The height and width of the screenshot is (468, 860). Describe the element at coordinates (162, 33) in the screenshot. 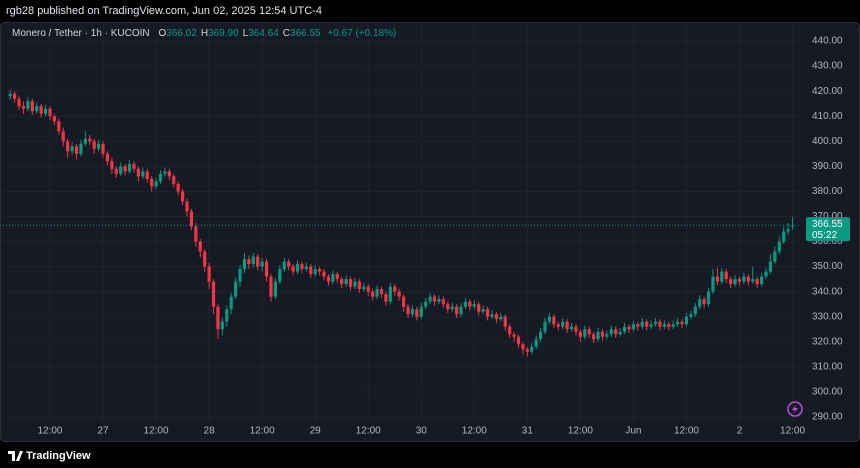

I see `legend-key: O` at that location.